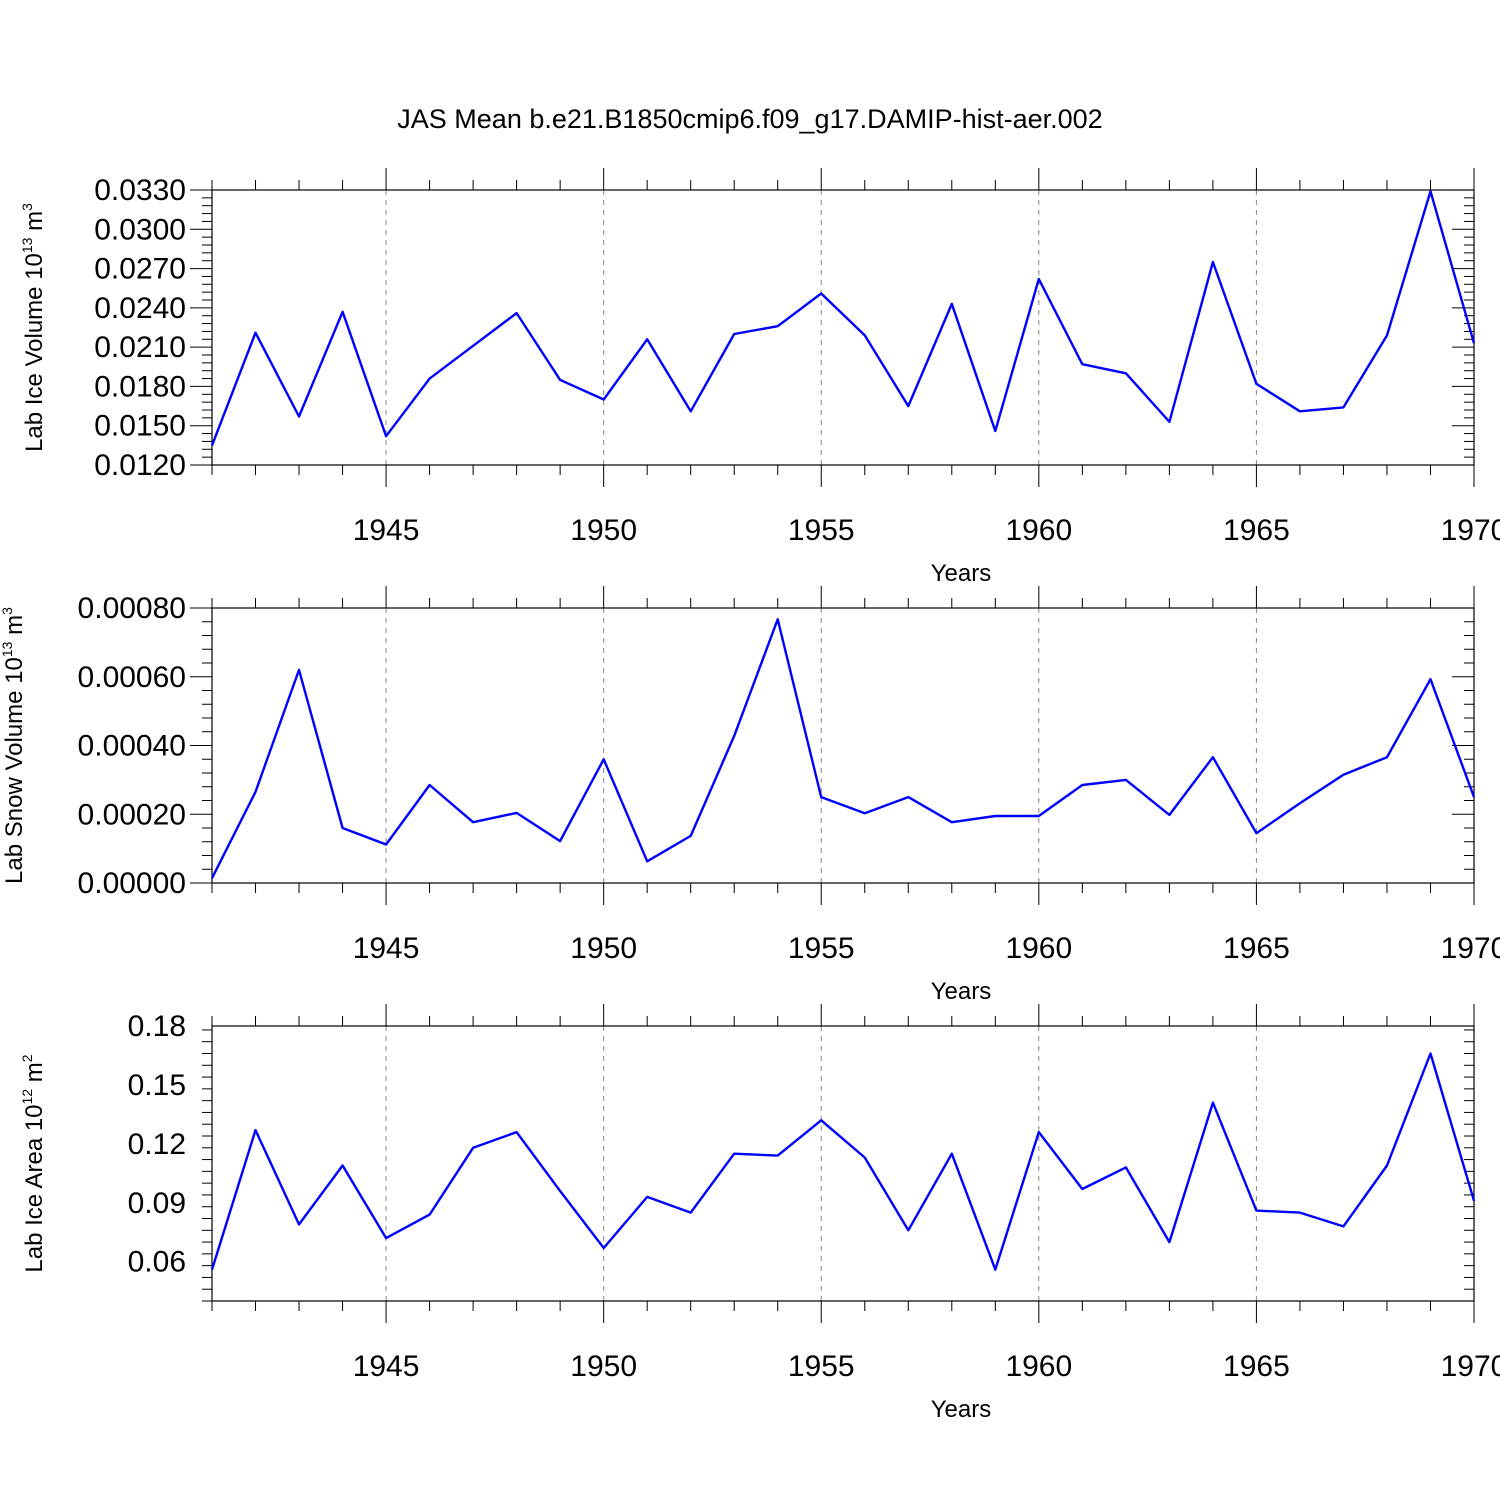 This screenshot has height=1500, width=1500. What do you see at coordinates (132, 814) in the screenshot?
I see `y-tick-label: 0.00020` at bounding box center [132, 814].